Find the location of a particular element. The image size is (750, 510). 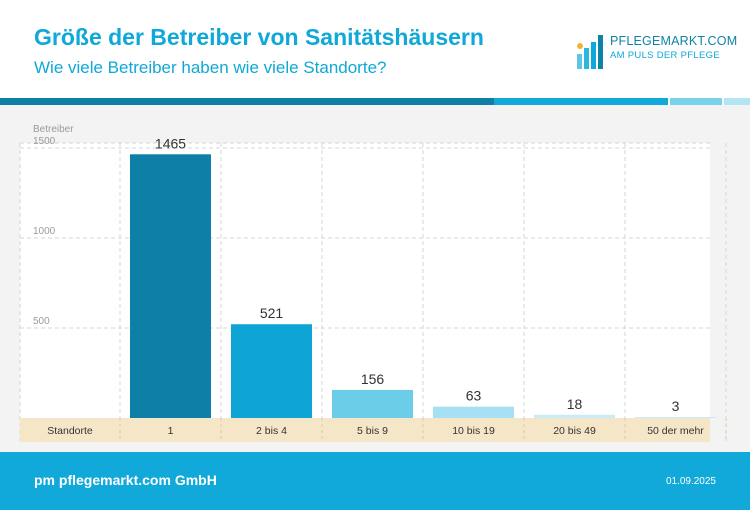

y-axis-label: Betreiber is located at coordinates (53, 129).